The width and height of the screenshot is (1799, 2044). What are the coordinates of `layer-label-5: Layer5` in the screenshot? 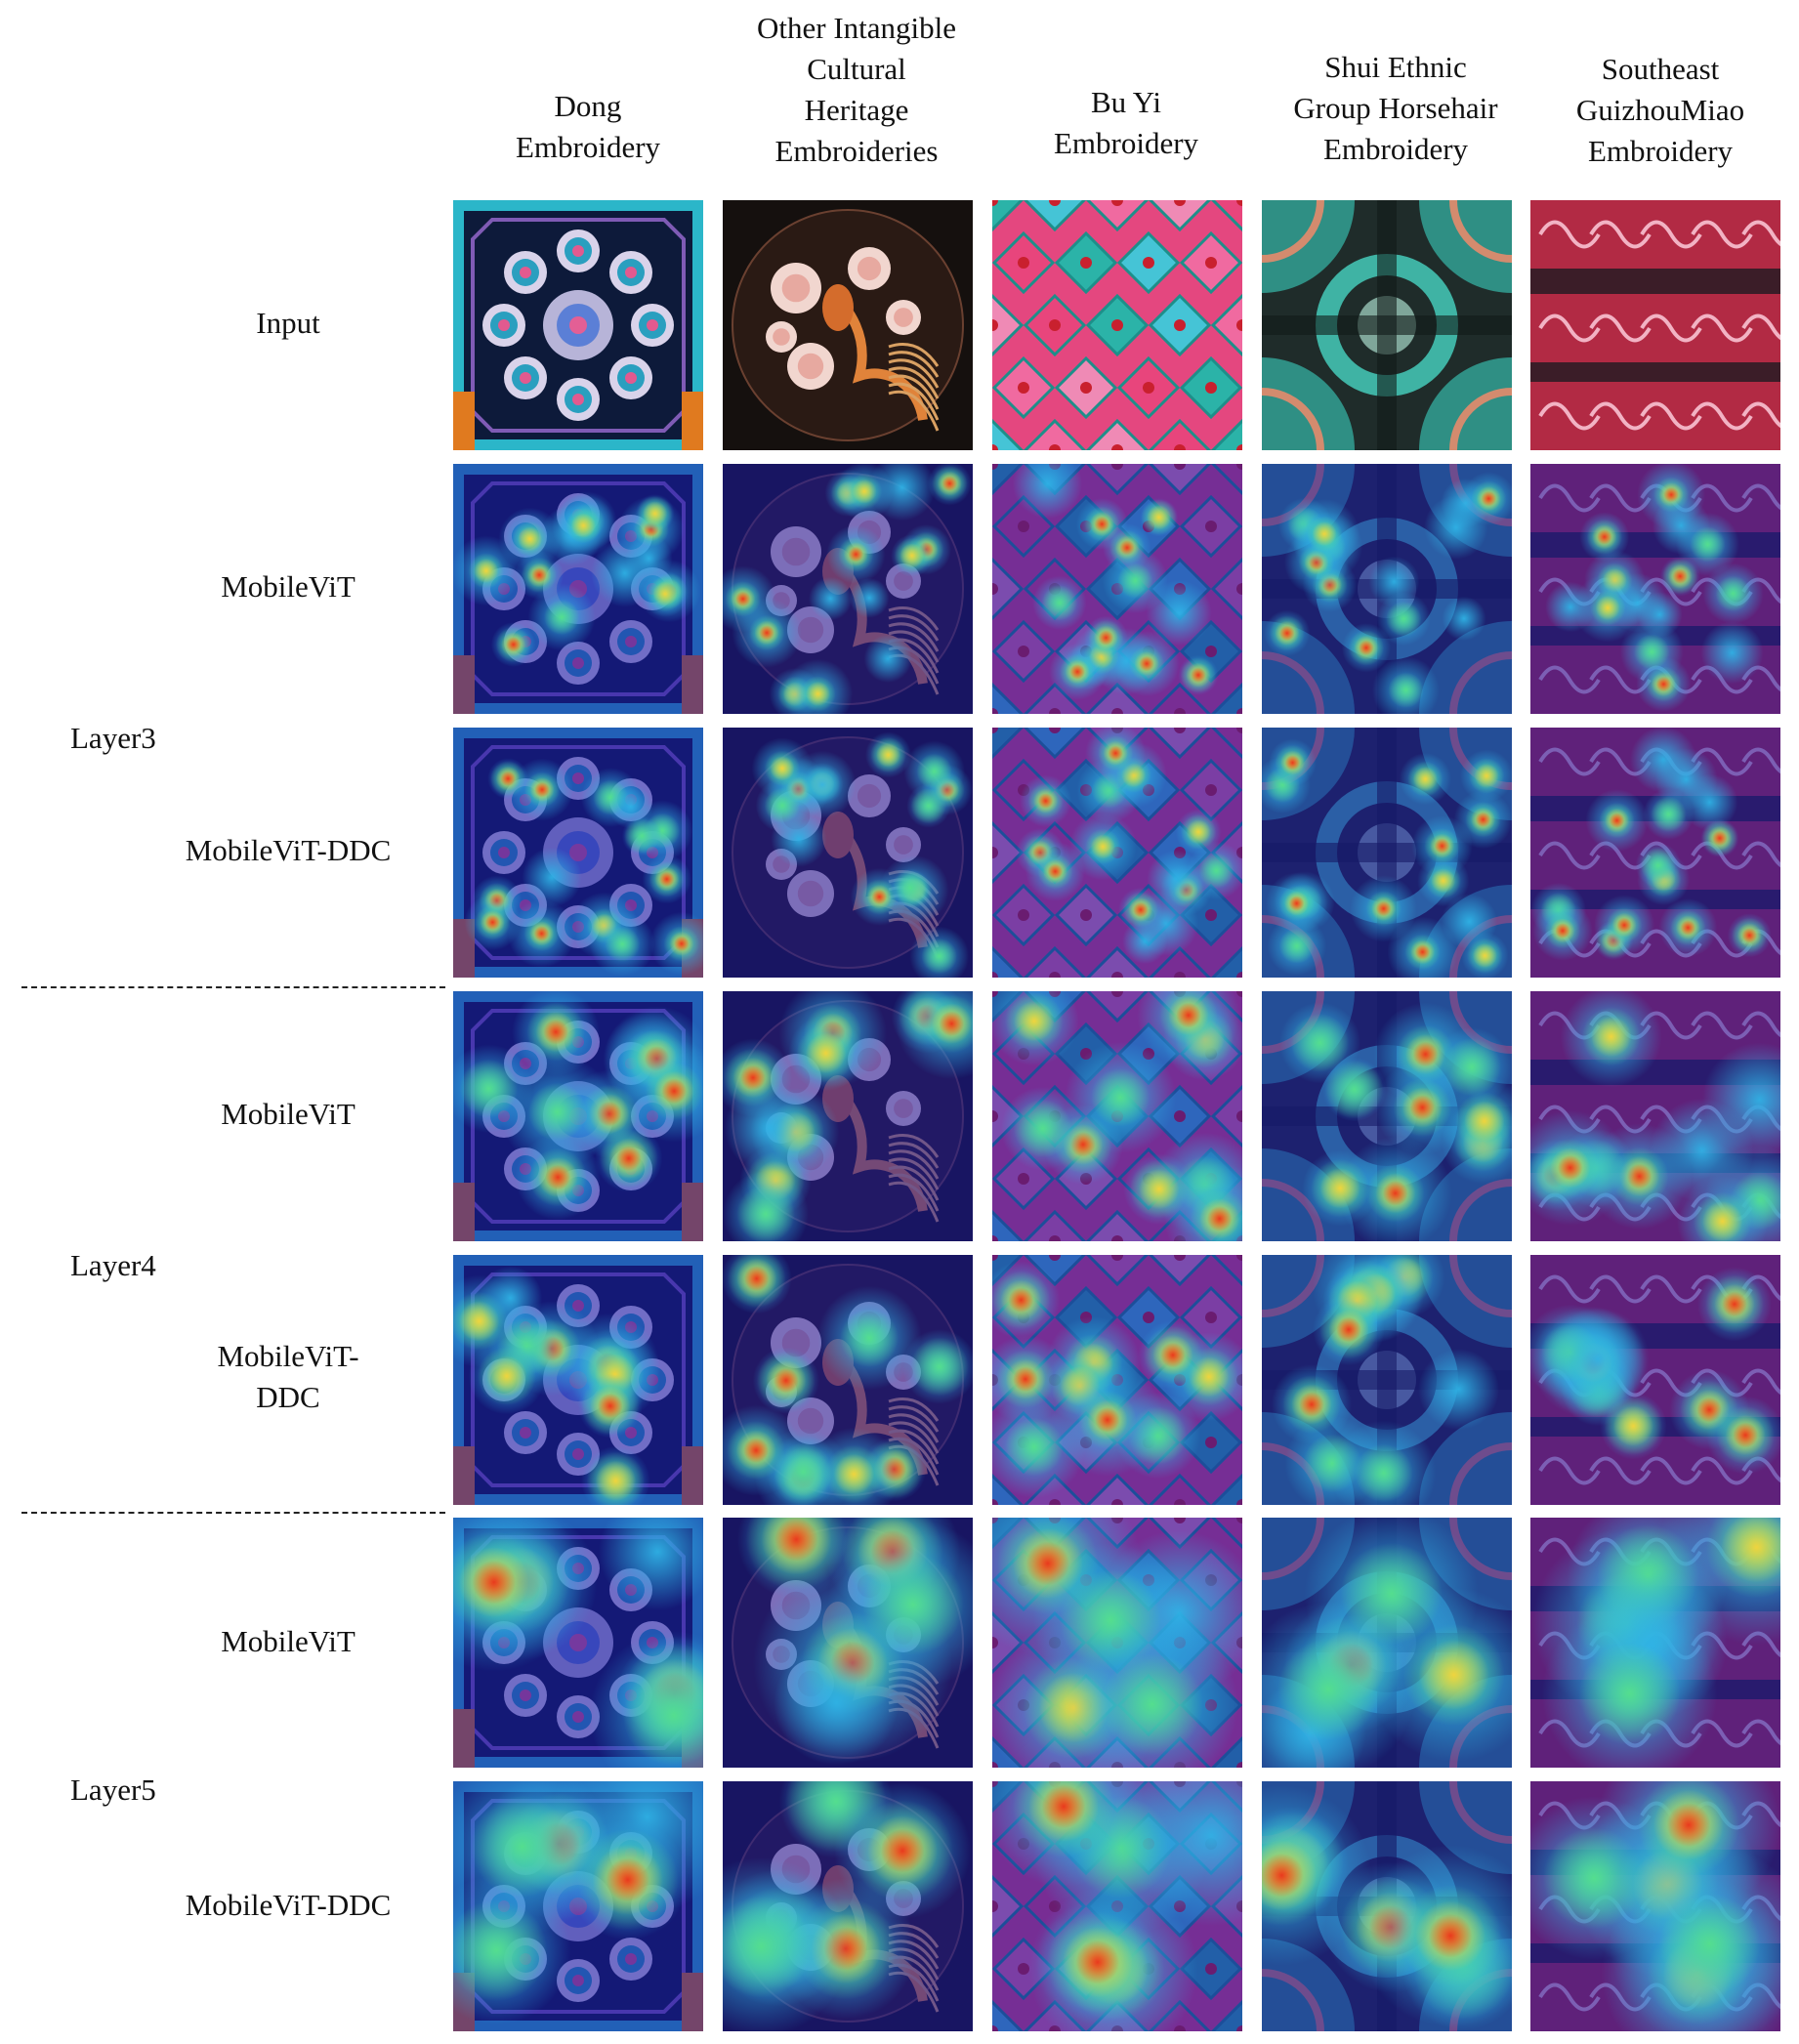 It's located at (113, 1790).